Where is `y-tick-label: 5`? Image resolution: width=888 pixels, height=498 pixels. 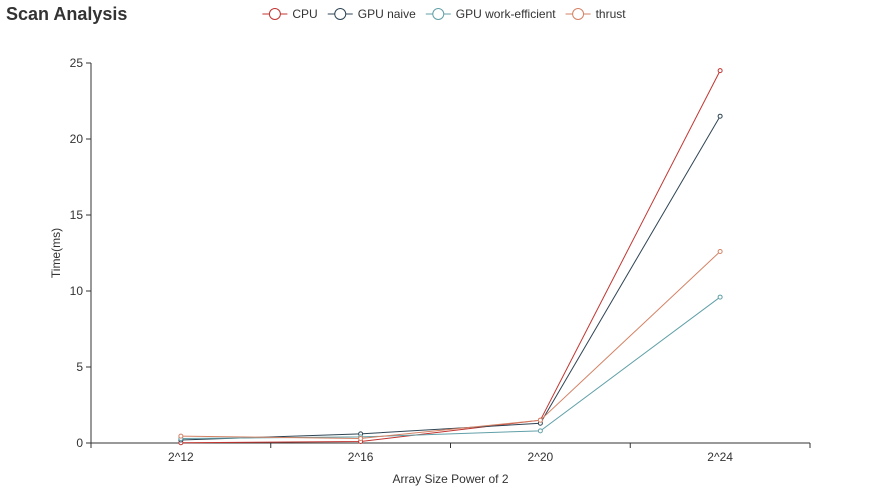 y-tick-label: 5 is located at coordinates (79, 367).